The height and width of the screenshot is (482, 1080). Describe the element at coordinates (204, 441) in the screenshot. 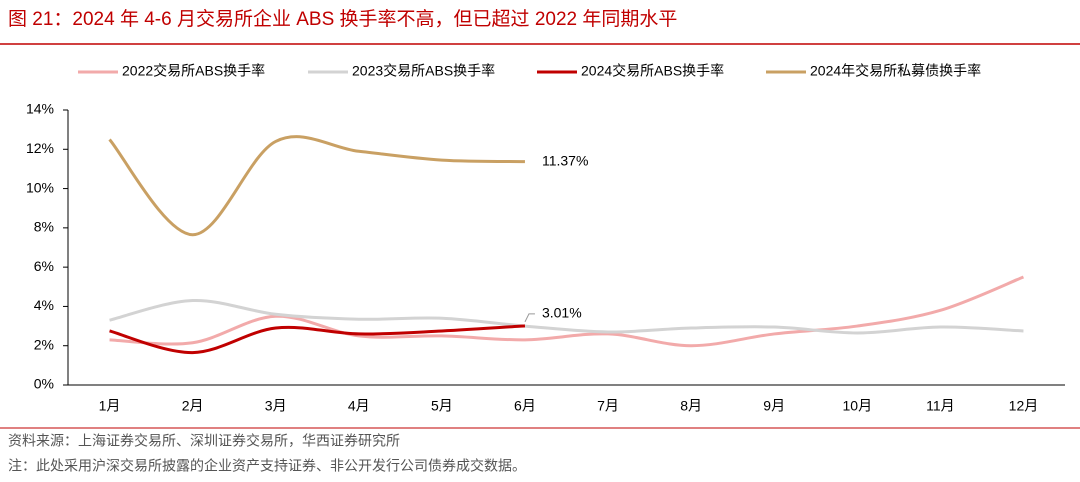

I see `source: 资料来源：上海证券交易所、深圳证券交易所，华西证券研究所` at that location.